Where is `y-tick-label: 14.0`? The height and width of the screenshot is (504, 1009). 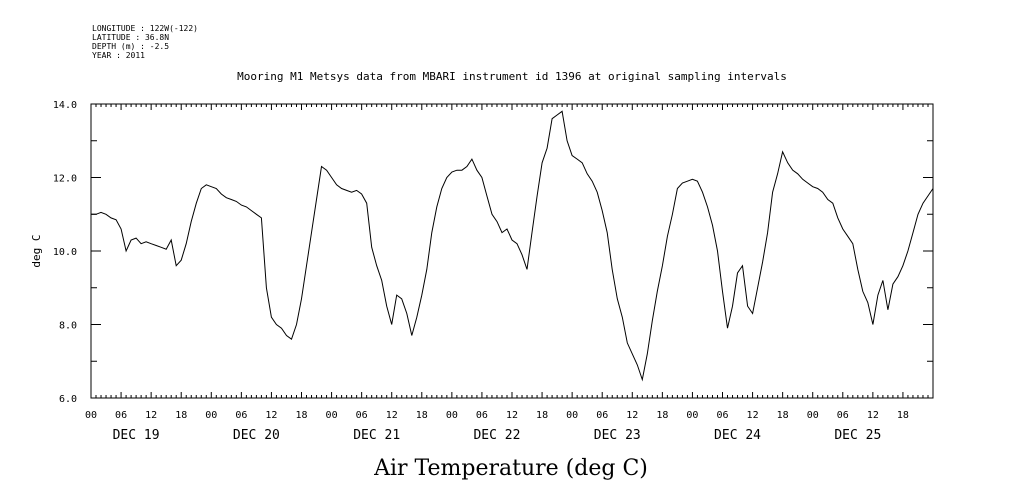
y-tick-label: 14.0 is located at coordinates (65, 105).